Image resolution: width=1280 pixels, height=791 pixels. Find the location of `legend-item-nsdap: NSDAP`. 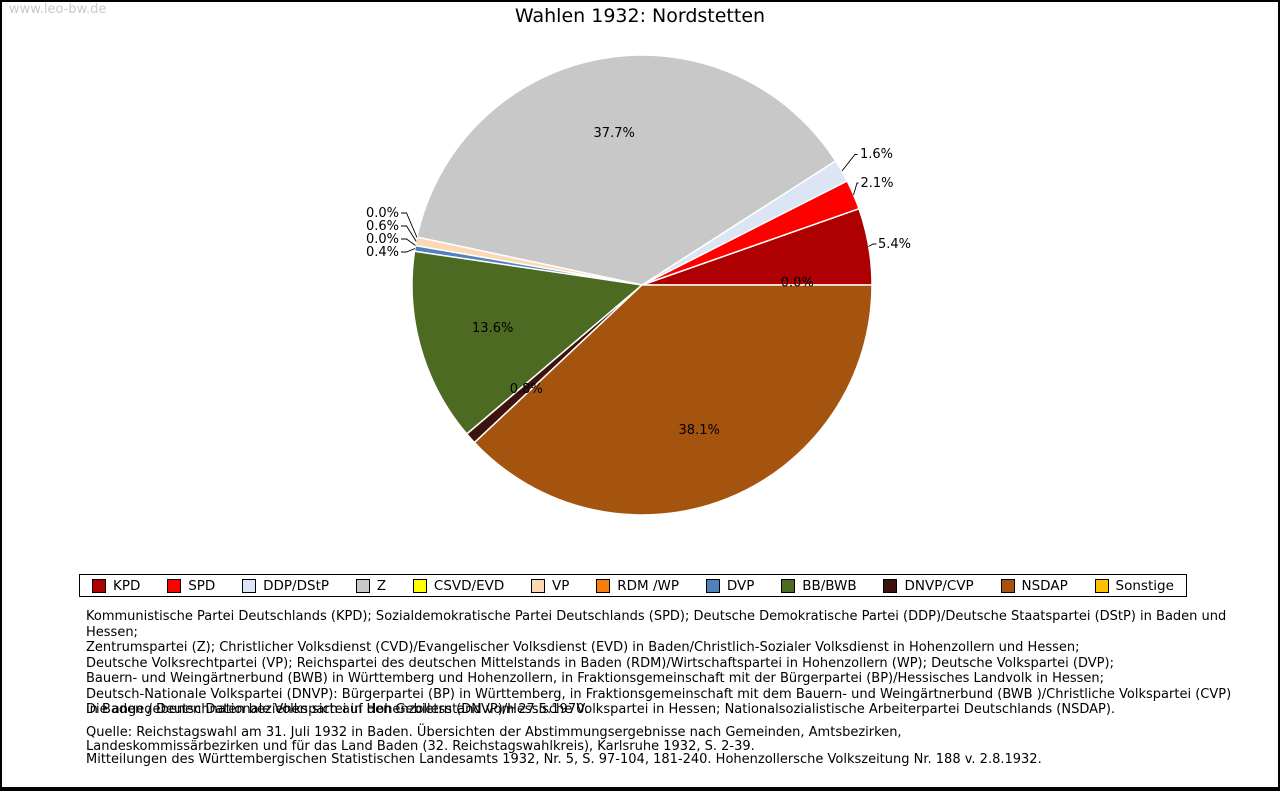

legend-item-nsdap: NSDAP is located at coordinates (1034, 585).